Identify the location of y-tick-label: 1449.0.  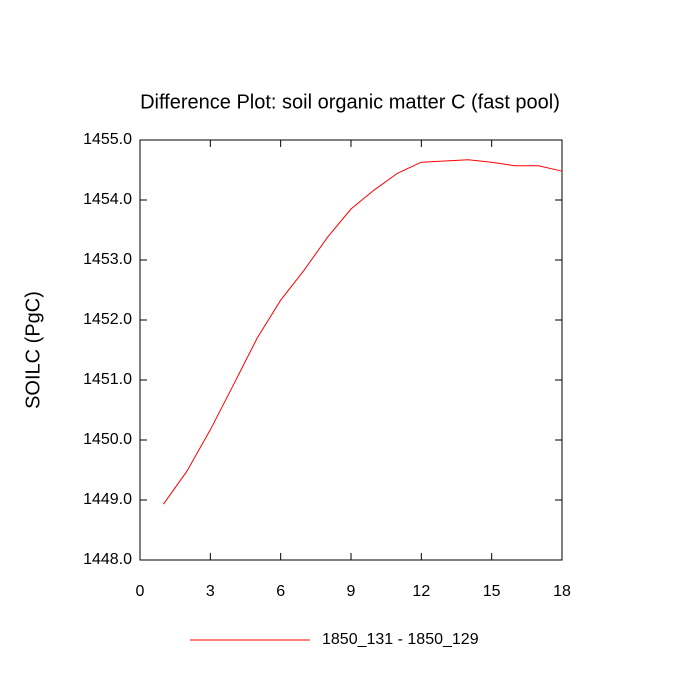
(107, 499).